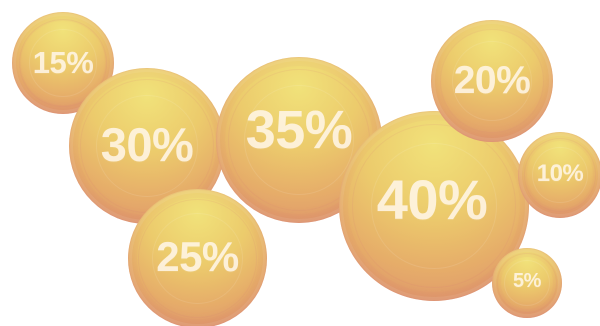  I want to click on bubble-10-percent: 10%, so click(559, 175).